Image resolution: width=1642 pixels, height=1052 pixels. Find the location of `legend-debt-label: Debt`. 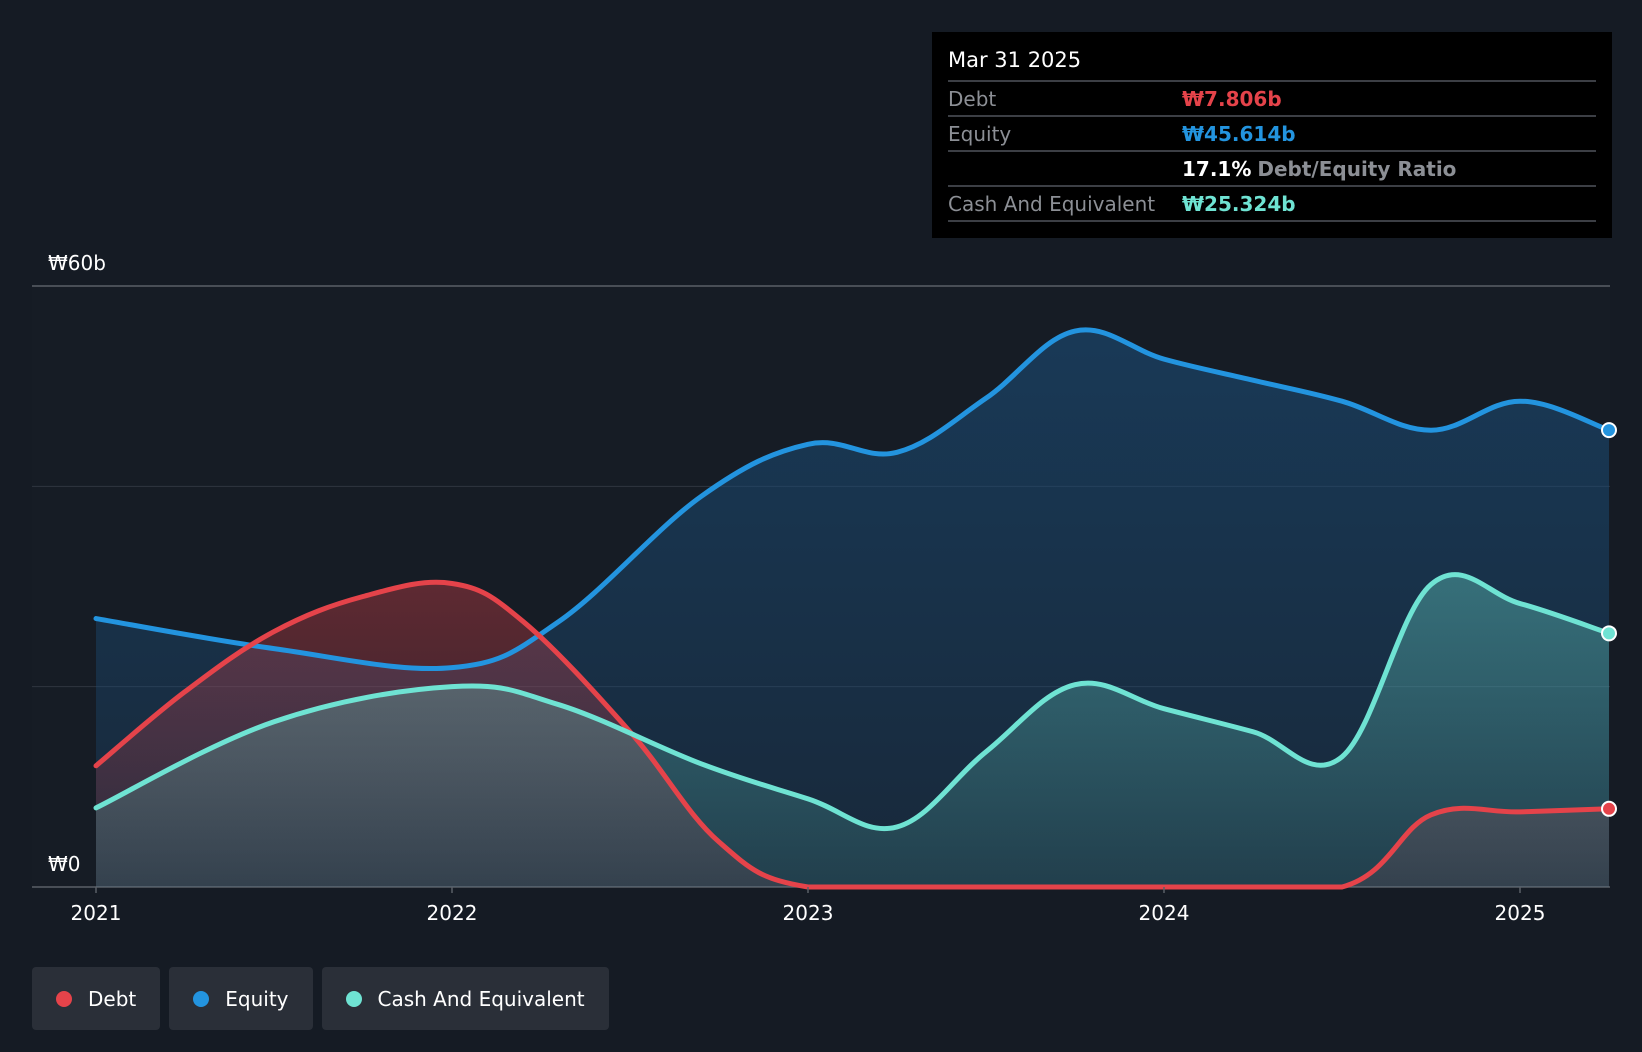

legend-debt-label: Debt is located at coordinates (112, 998).